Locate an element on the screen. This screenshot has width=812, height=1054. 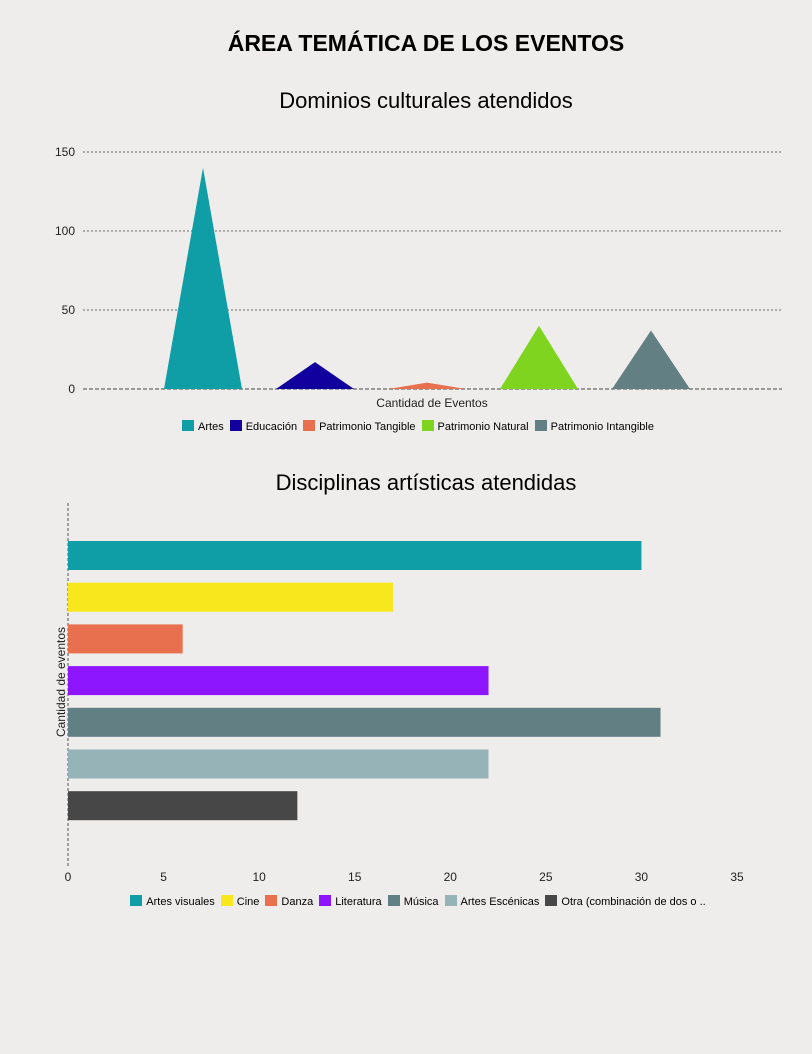
legend-label: Artes visuales is located at coordinates (180, 902).